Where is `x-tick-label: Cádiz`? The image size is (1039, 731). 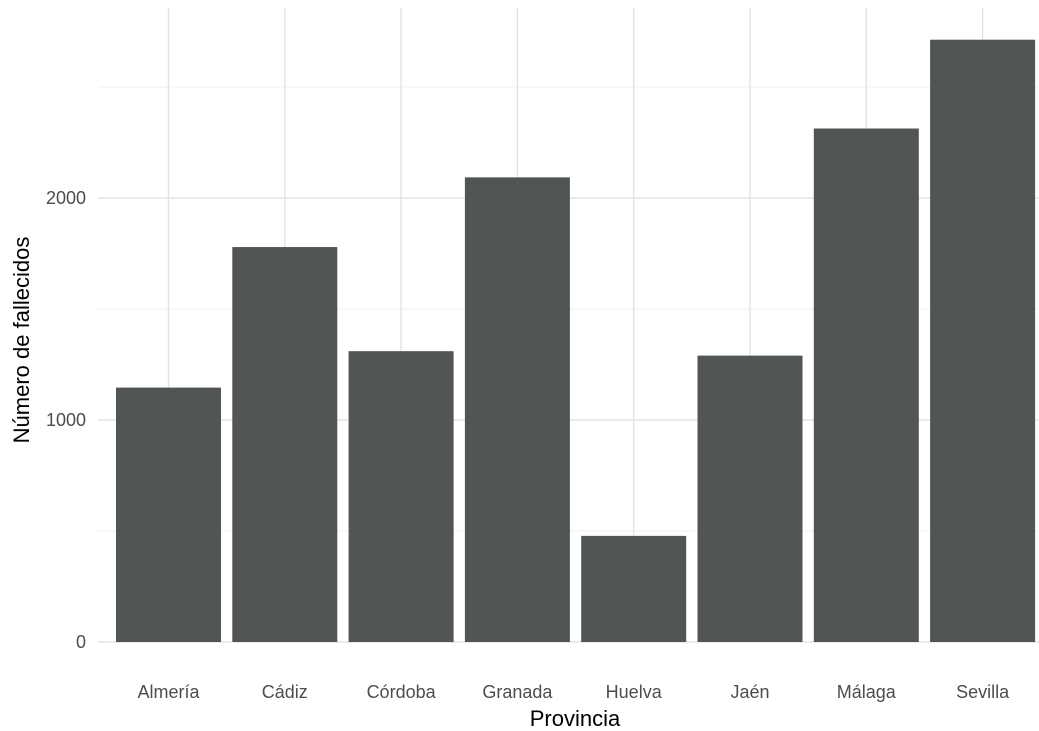 x-tick-label: Cádiz is located at coordinates (285, 692).